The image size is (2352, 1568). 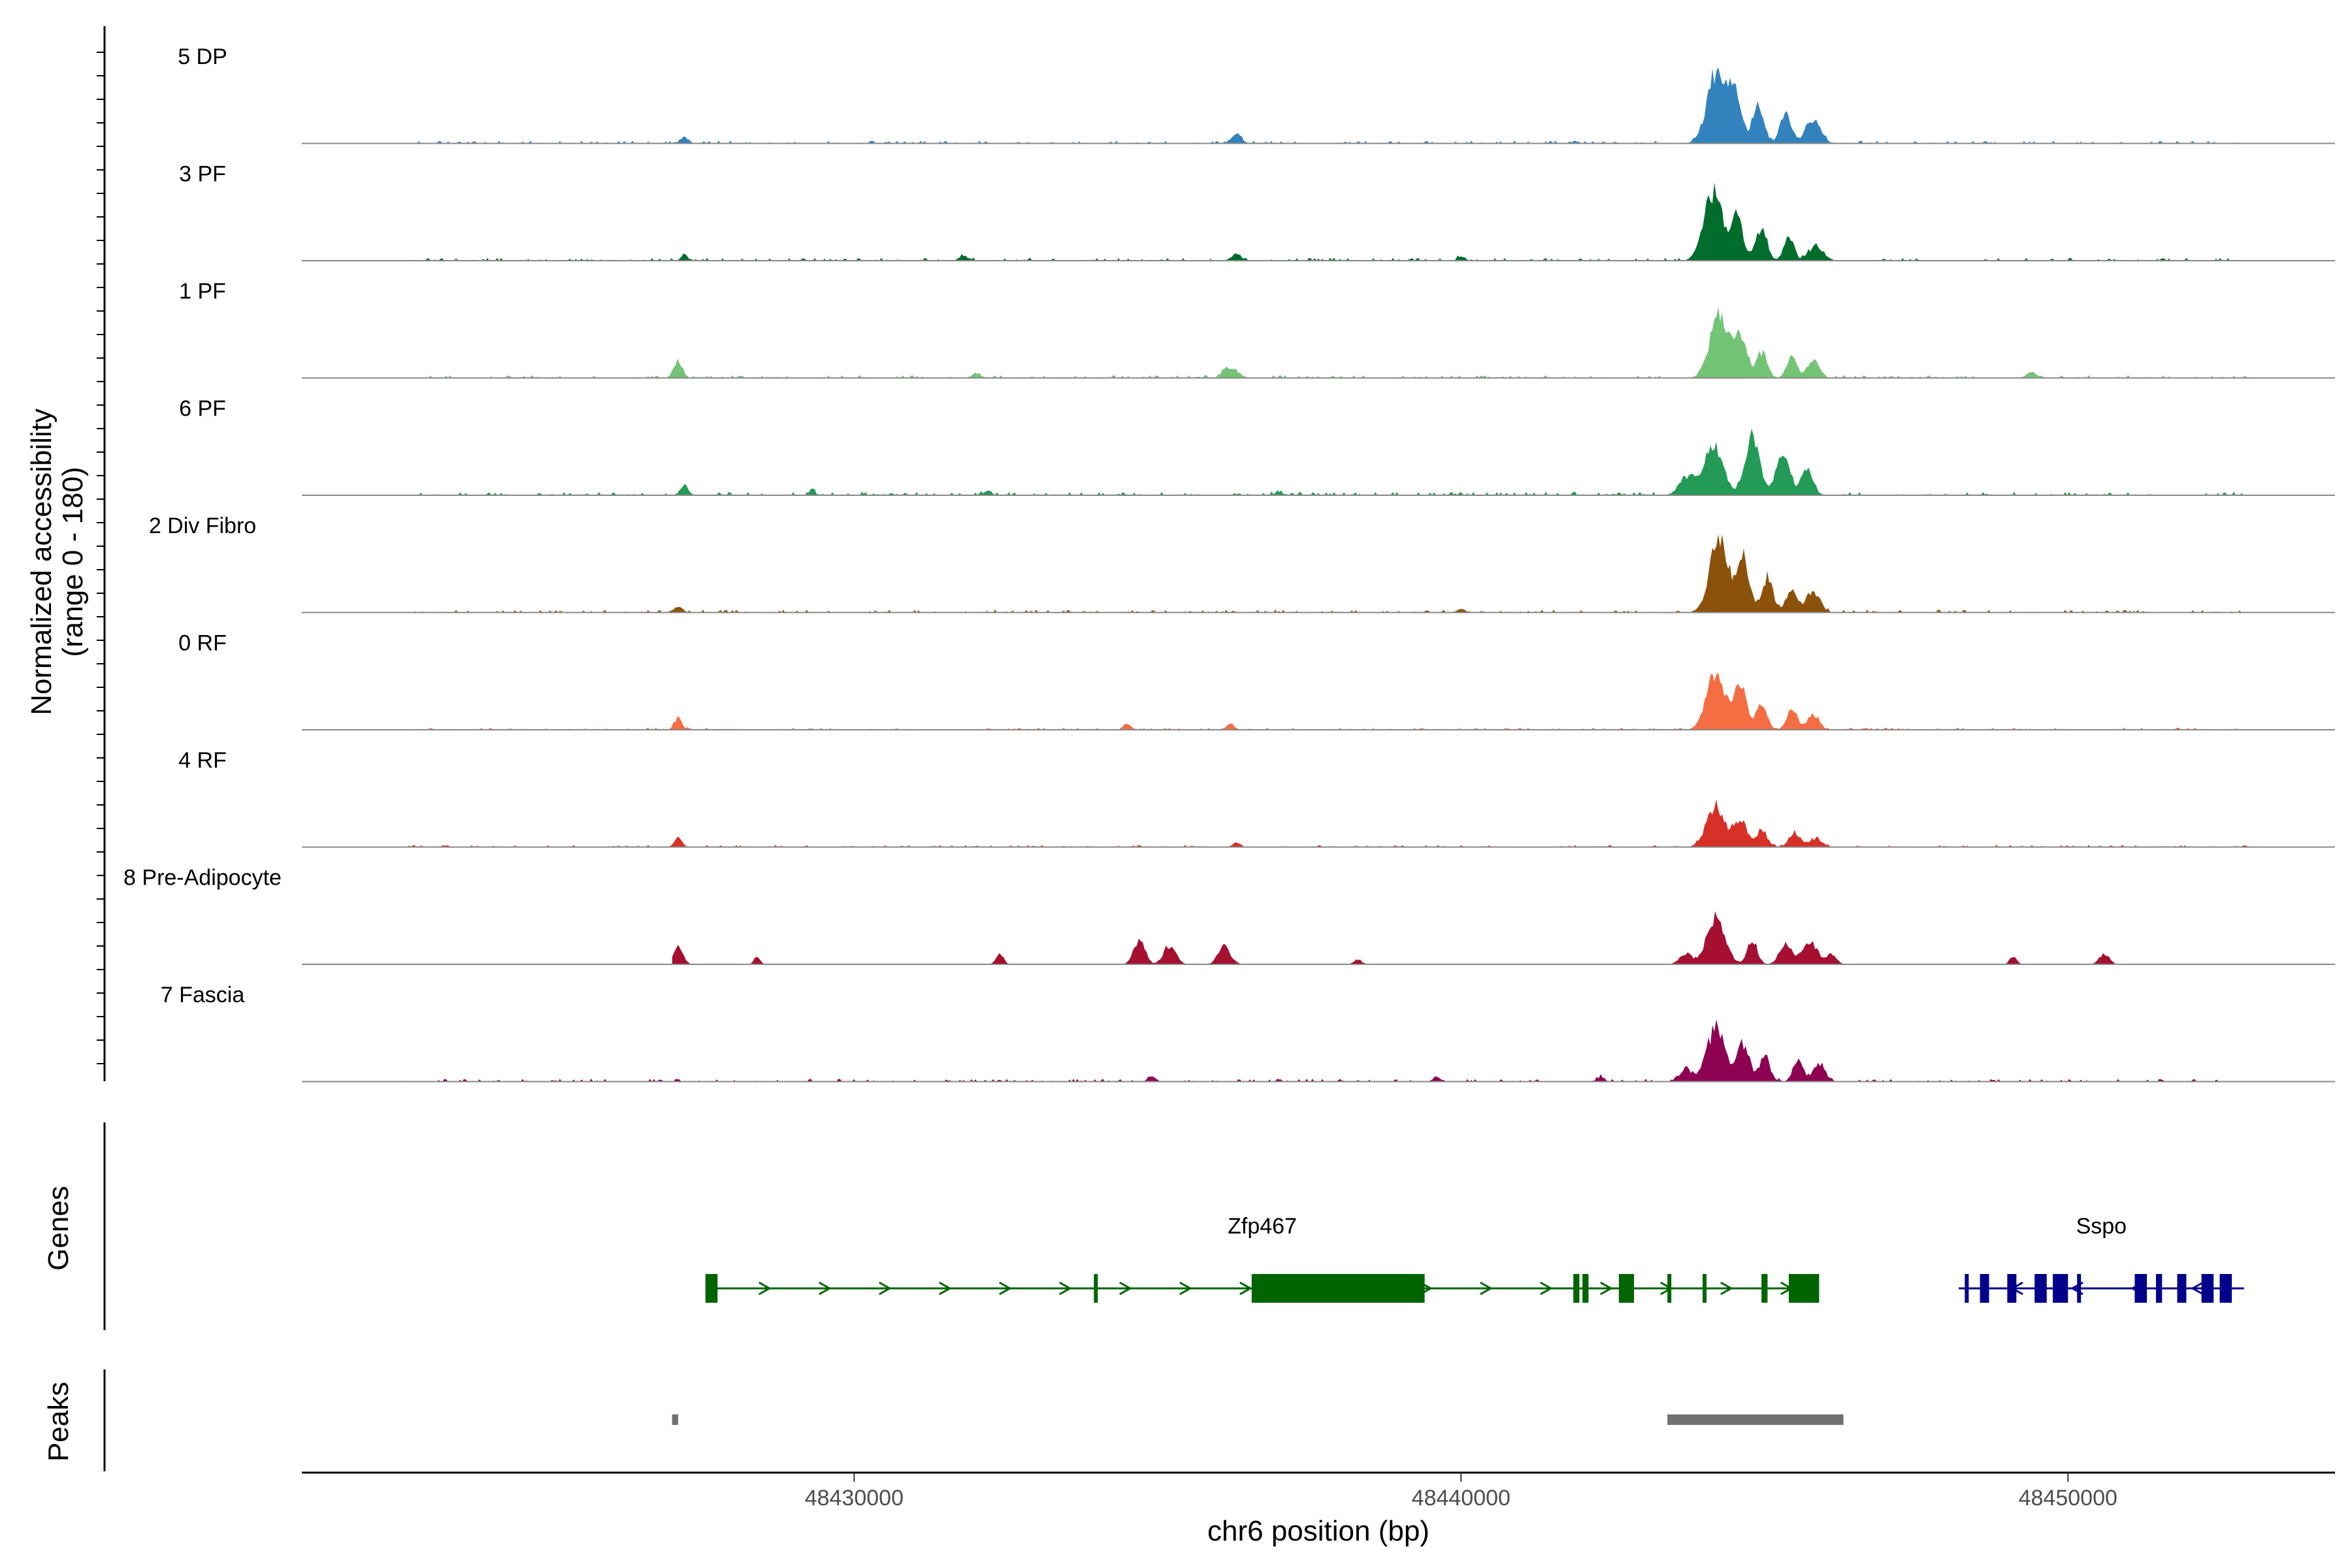 I want to click on track-1: 5 DP, so click(x=1256, y=94).